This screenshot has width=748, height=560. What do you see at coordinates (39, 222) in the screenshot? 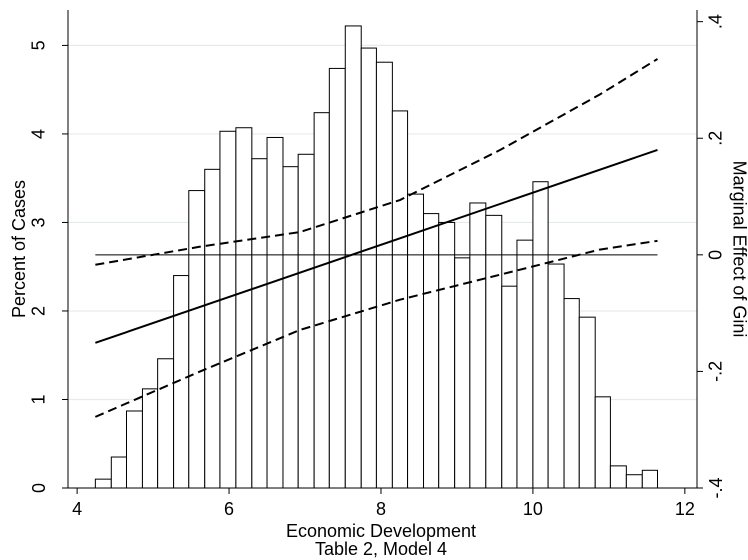
I see `y-tick-label: 3` at bounding box center [39, 222].